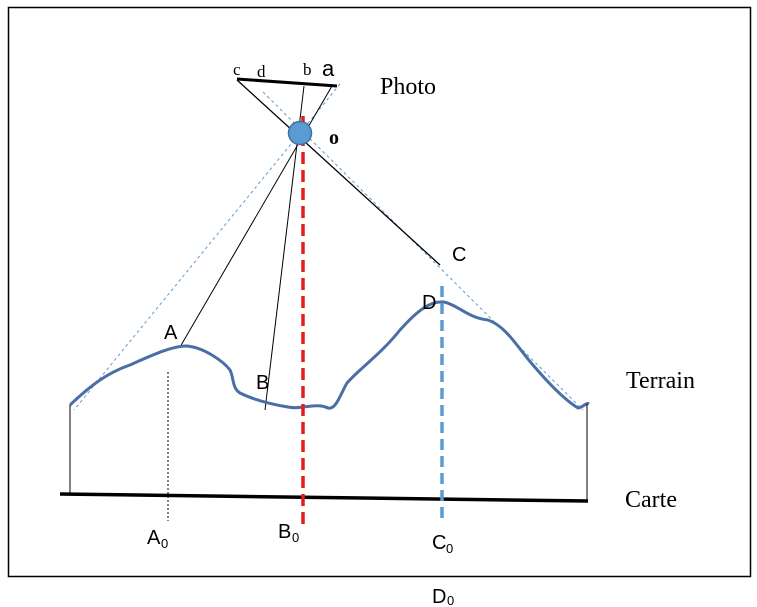 The height and width of the screenshot is (607, 757). I want to click on terrain-profile, so click(329, 355).